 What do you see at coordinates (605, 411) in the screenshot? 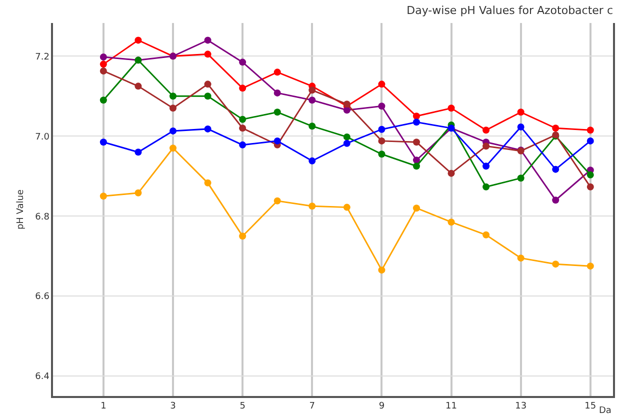
I see `x-axis-title: Da` at bounding box center [605, 411].